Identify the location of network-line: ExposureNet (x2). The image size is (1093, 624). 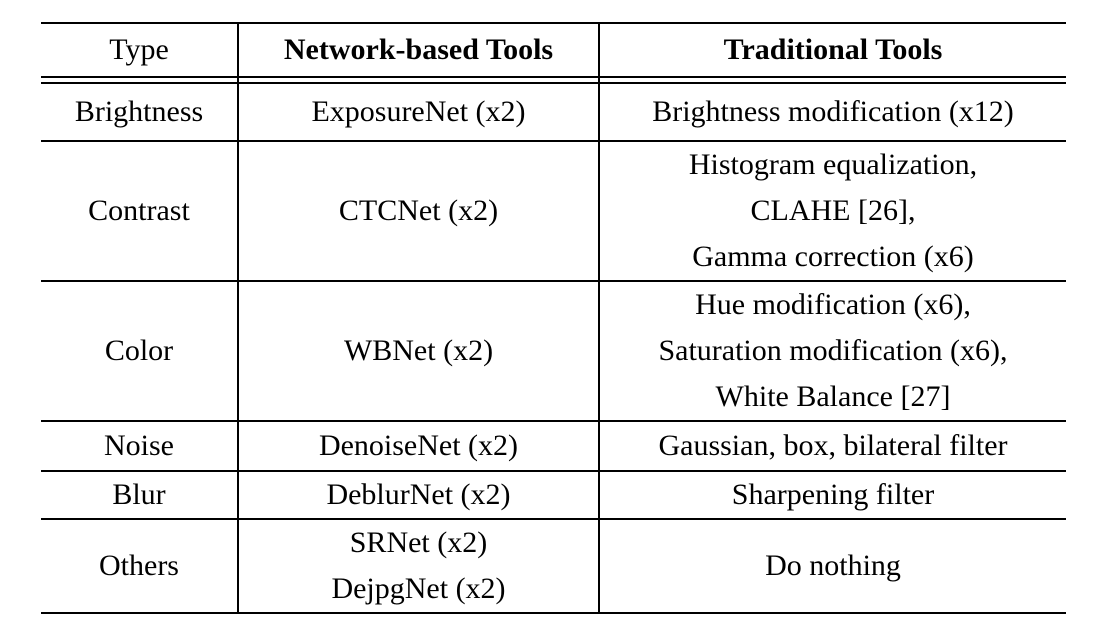
(418, 111).